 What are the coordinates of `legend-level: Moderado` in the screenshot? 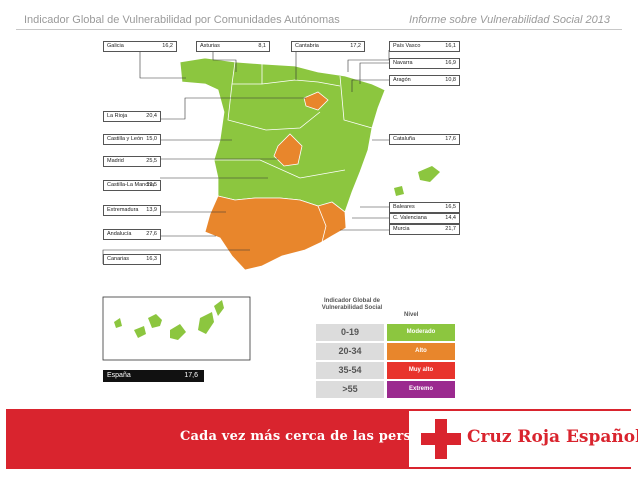 It's located at (421, 332).